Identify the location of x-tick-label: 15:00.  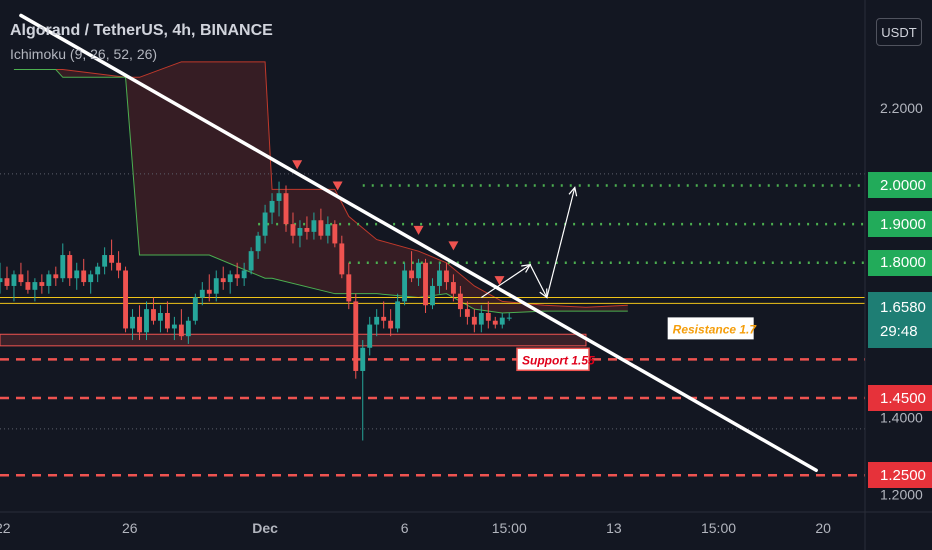
(509, 528).